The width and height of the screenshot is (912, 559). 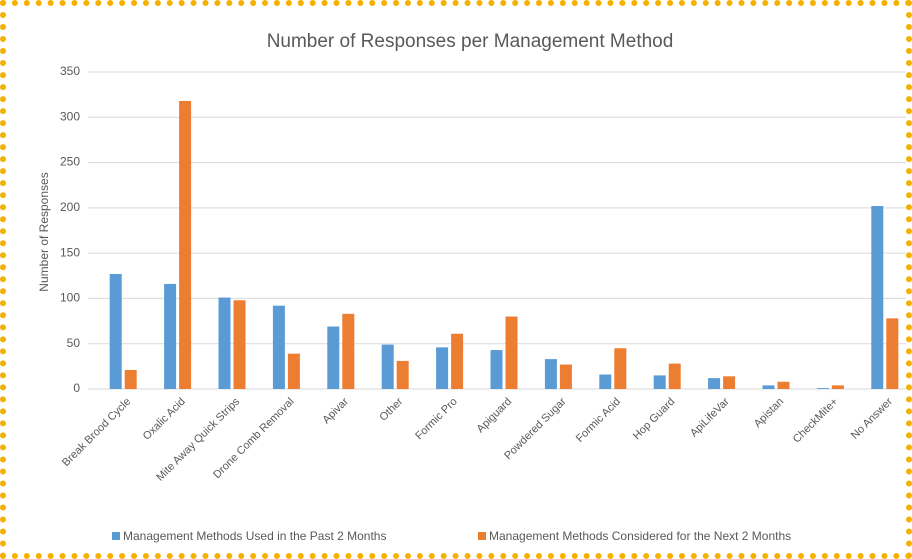 I want to click on y-tick-label: 250, so click(x=70, y=162).